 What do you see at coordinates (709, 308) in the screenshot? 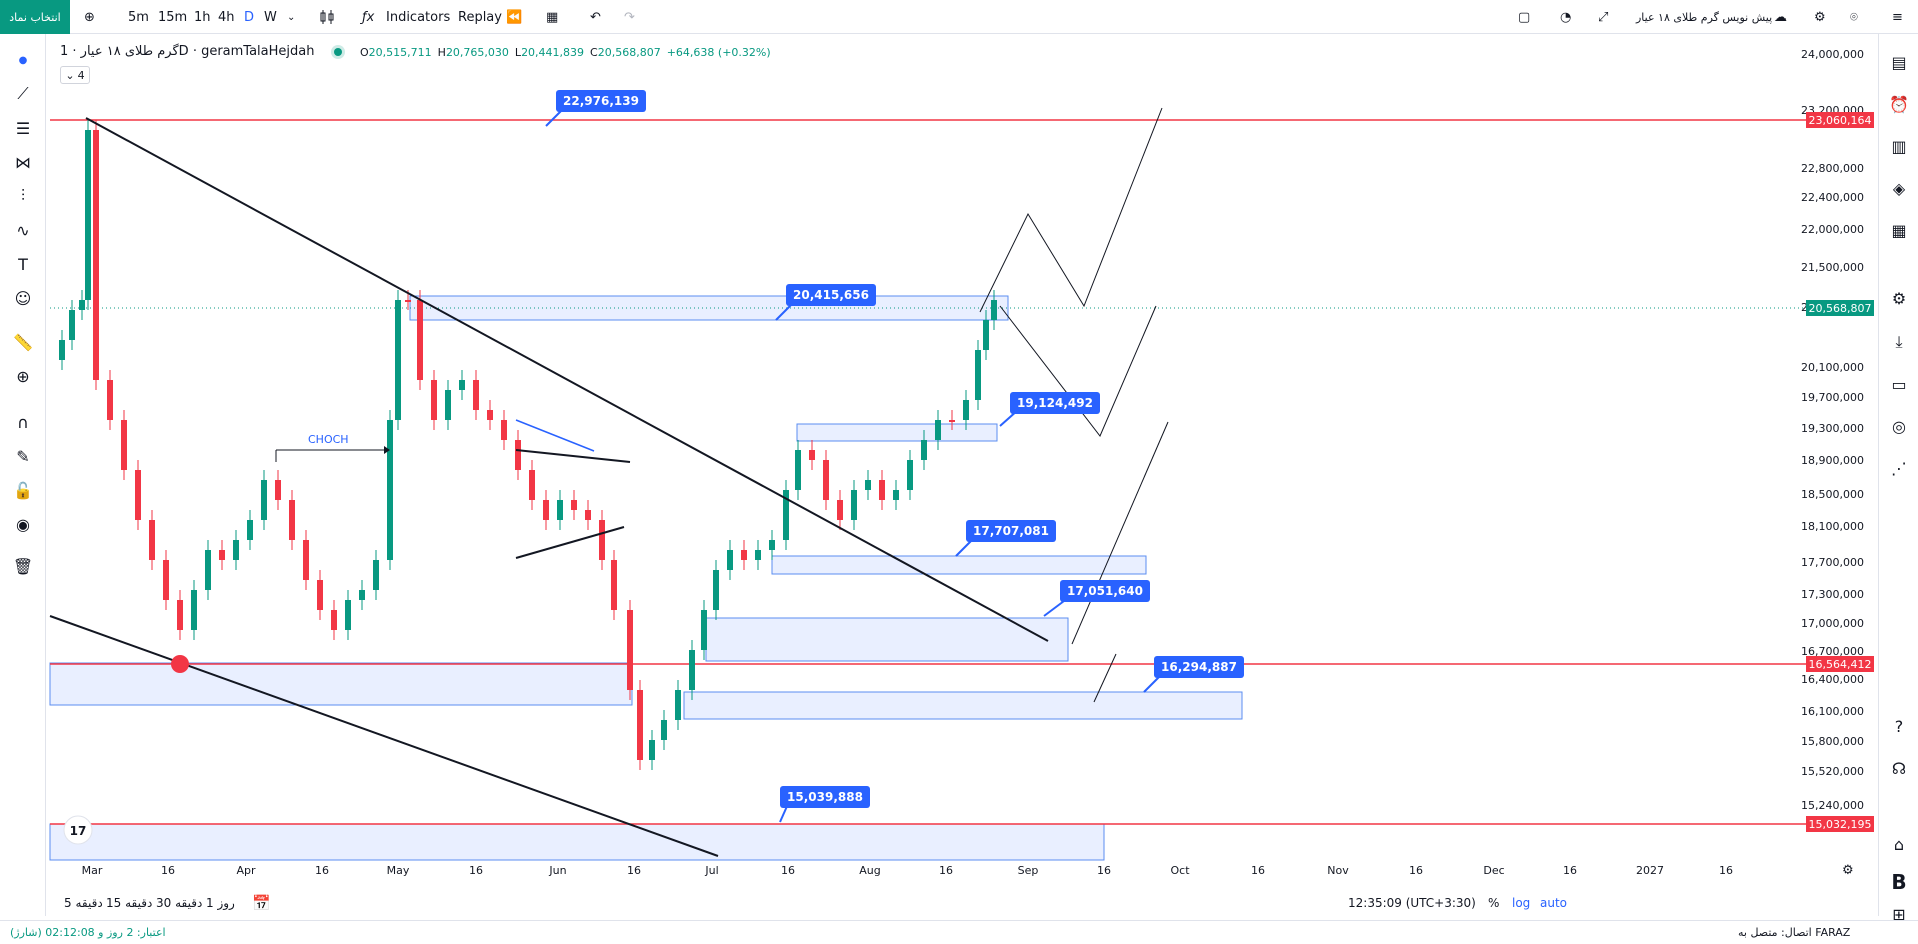
I see `zone-20m` at bounding box center [709, 308].